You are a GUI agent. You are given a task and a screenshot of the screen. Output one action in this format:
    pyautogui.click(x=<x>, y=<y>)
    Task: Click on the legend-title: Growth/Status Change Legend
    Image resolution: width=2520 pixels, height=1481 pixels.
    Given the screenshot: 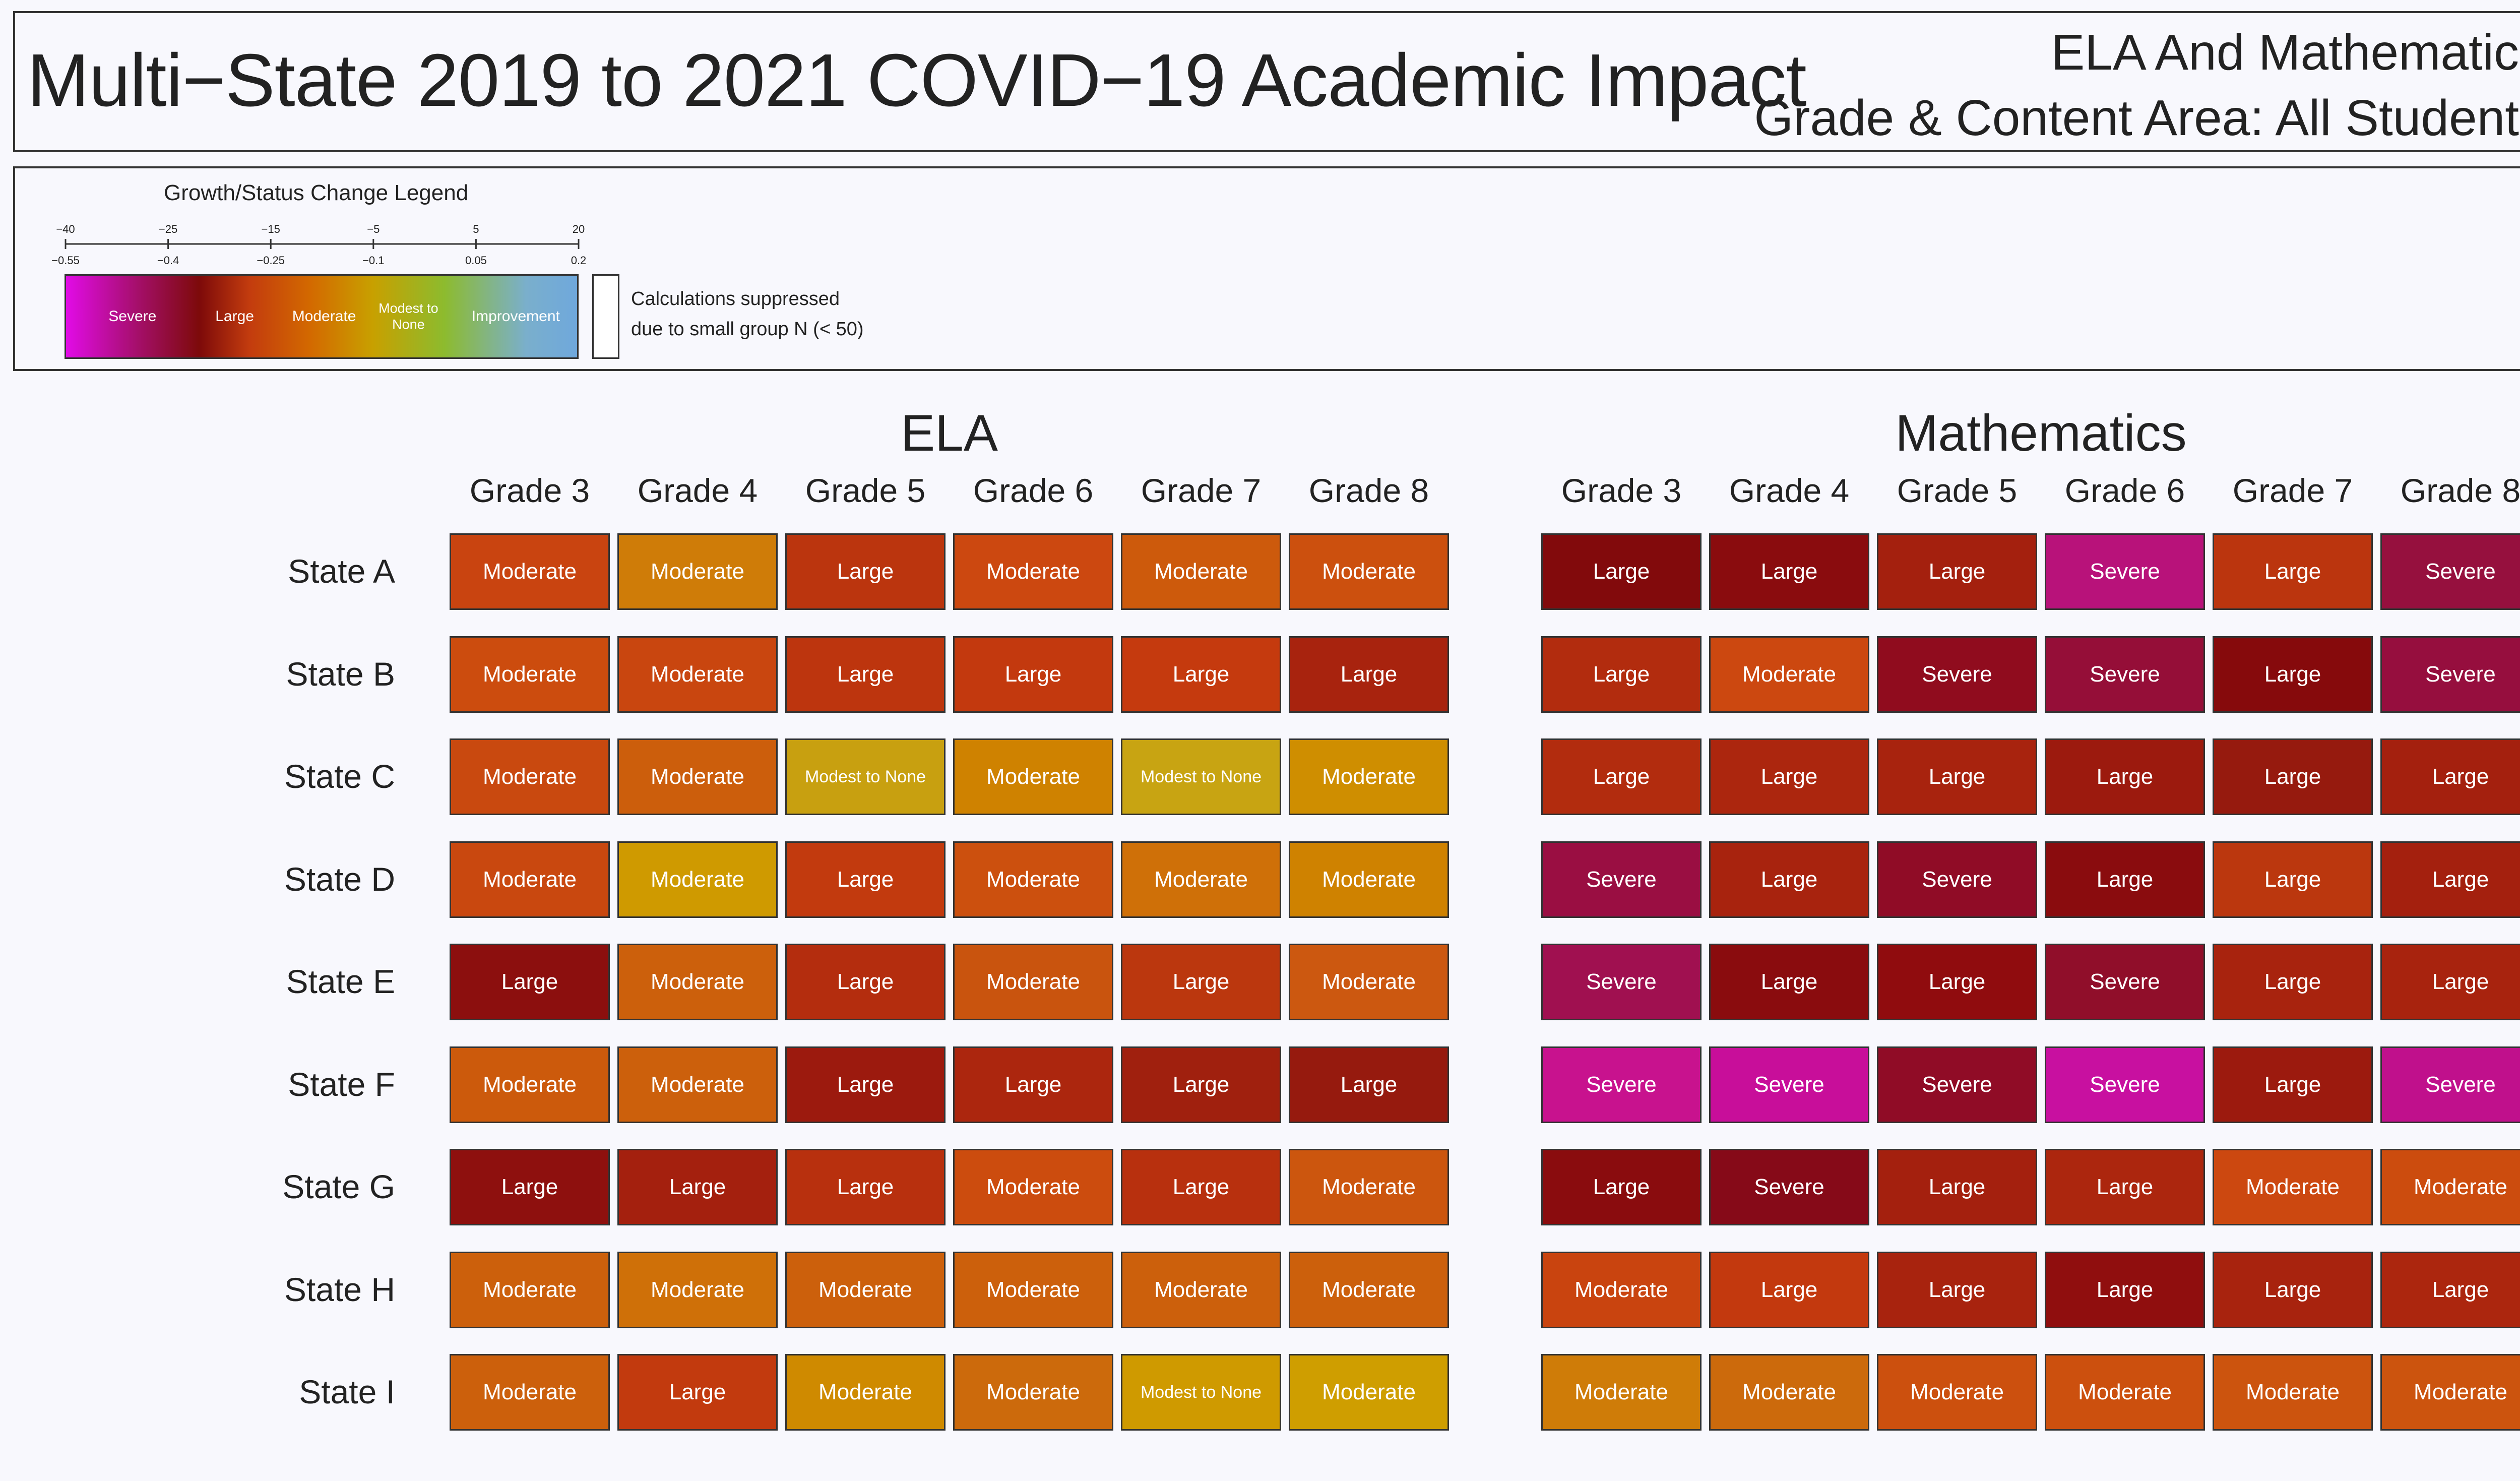 What is the action you would take?
    pyautogui.click(x=316, y=193)
    